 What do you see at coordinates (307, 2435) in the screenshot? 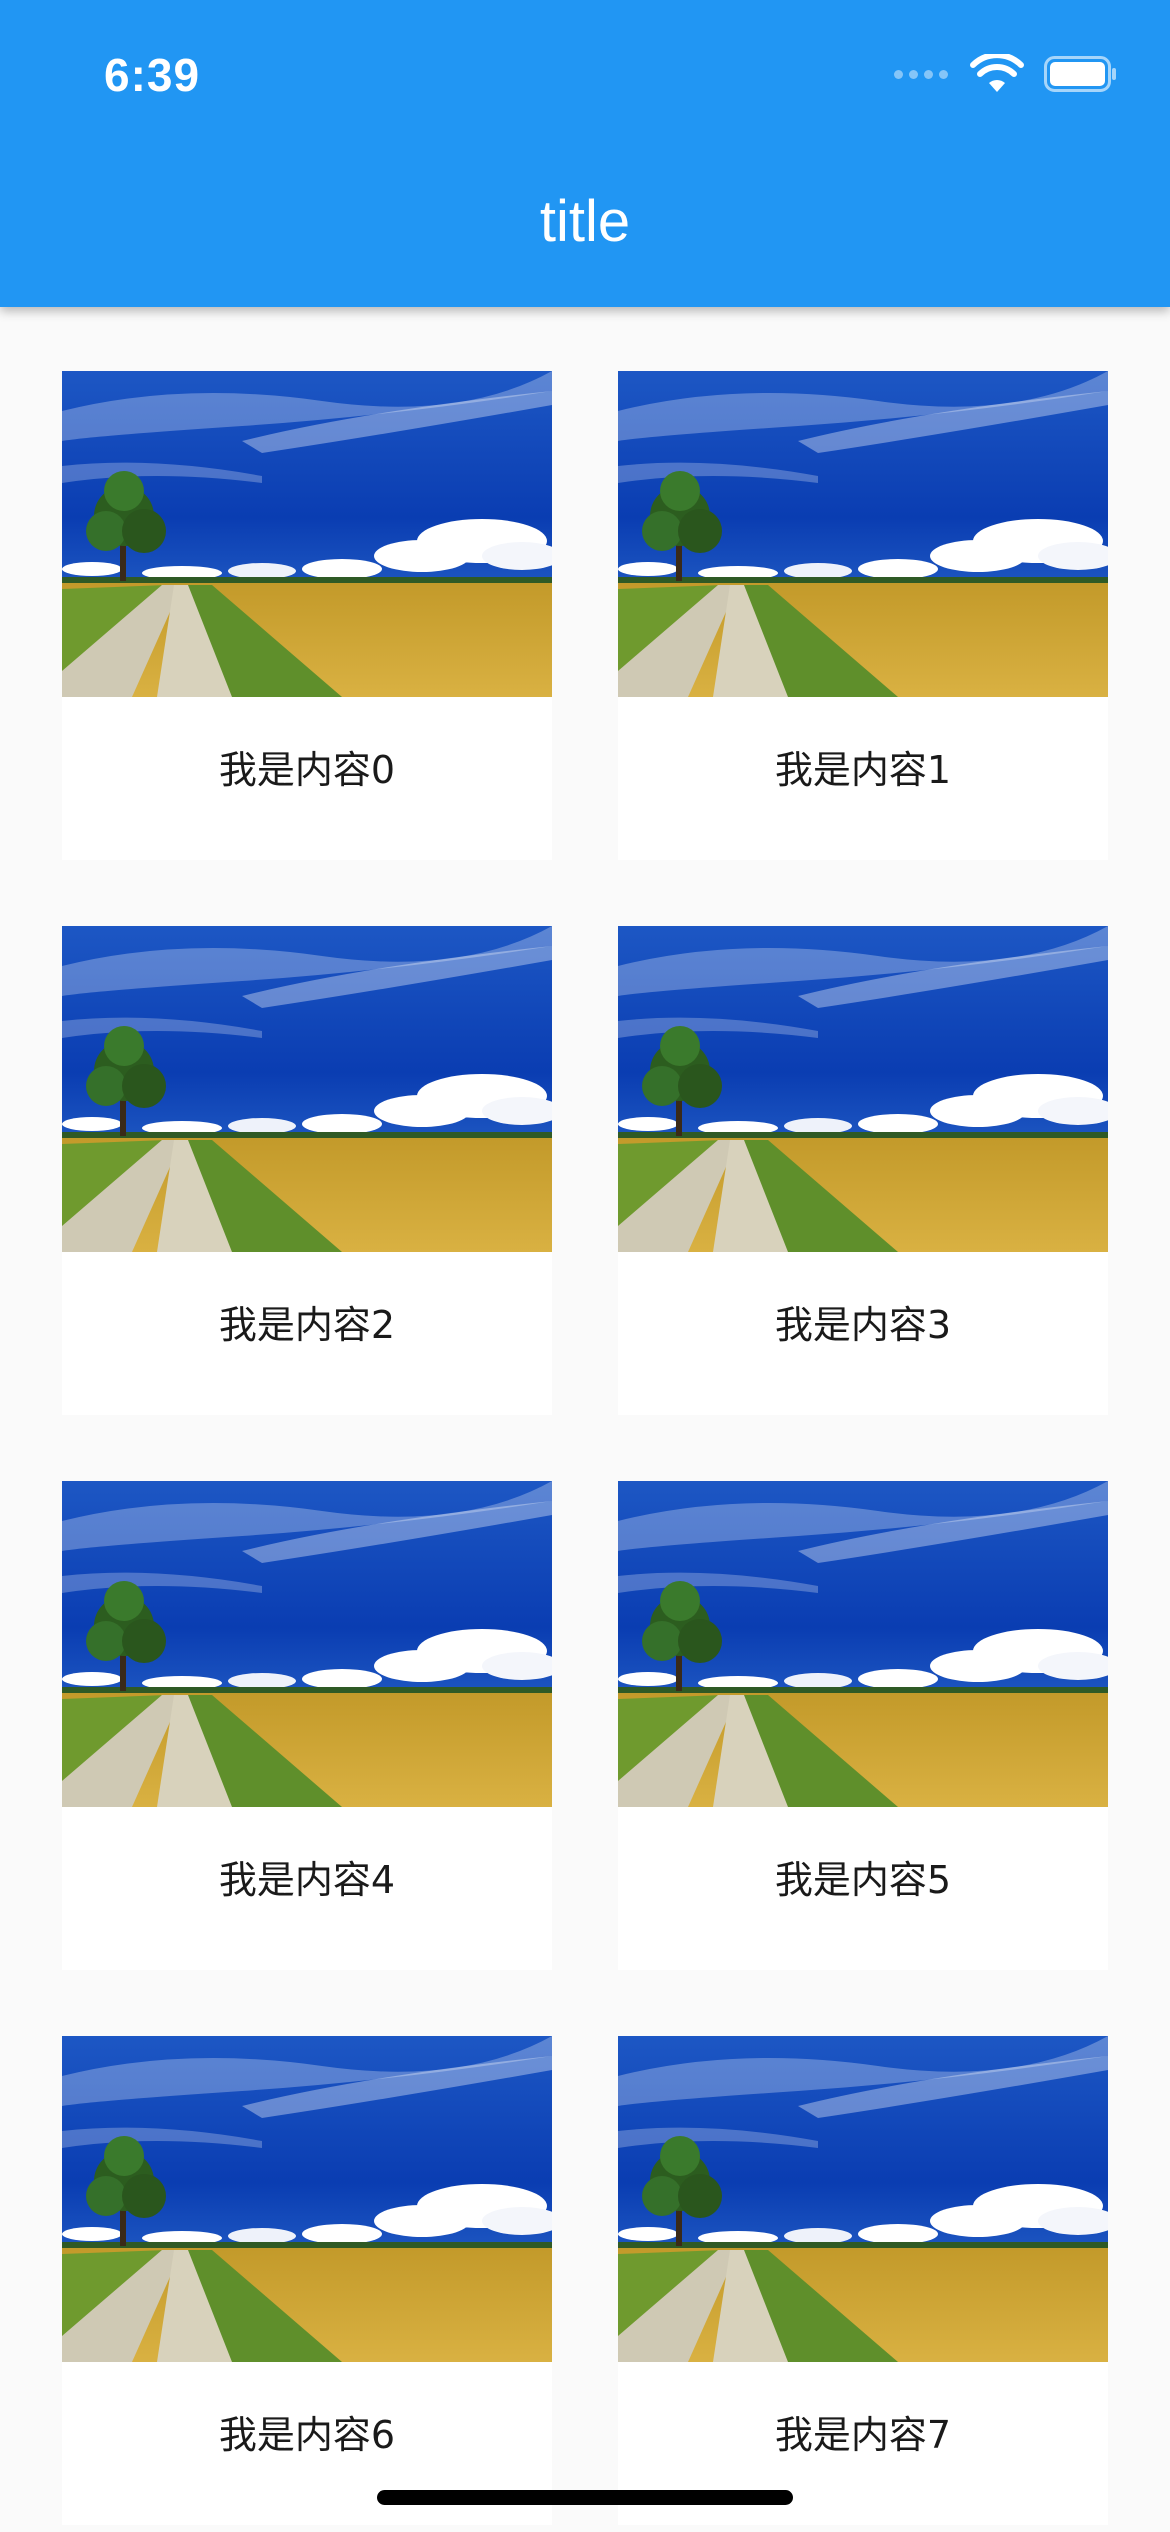
I see `card-label: 我是内容6` at bounding box center [307, 2435].